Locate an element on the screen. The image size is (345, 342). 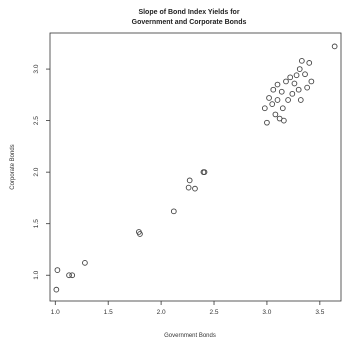
x-tick-label: 3.0 is located at coordinates (266, 312).